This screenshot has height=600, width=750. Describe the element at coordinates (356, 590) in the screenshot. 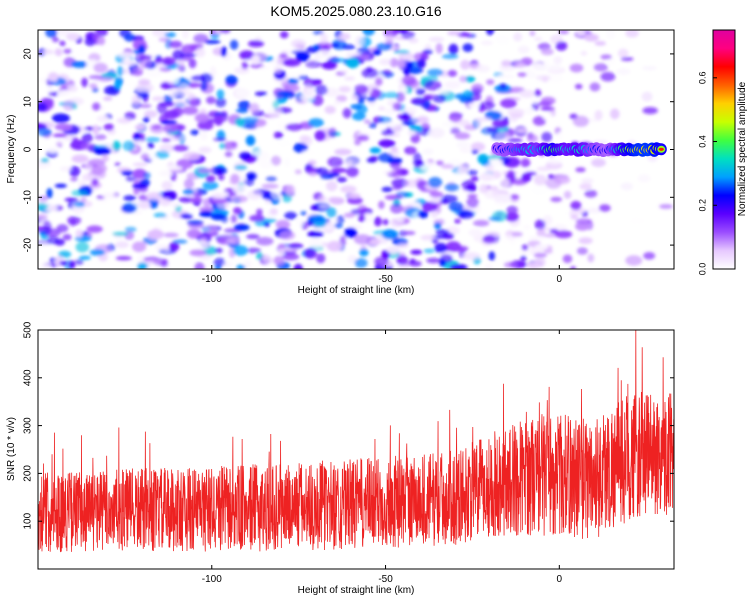

I see `snr-x-axis-label: Height of straight line (km)` at that location.